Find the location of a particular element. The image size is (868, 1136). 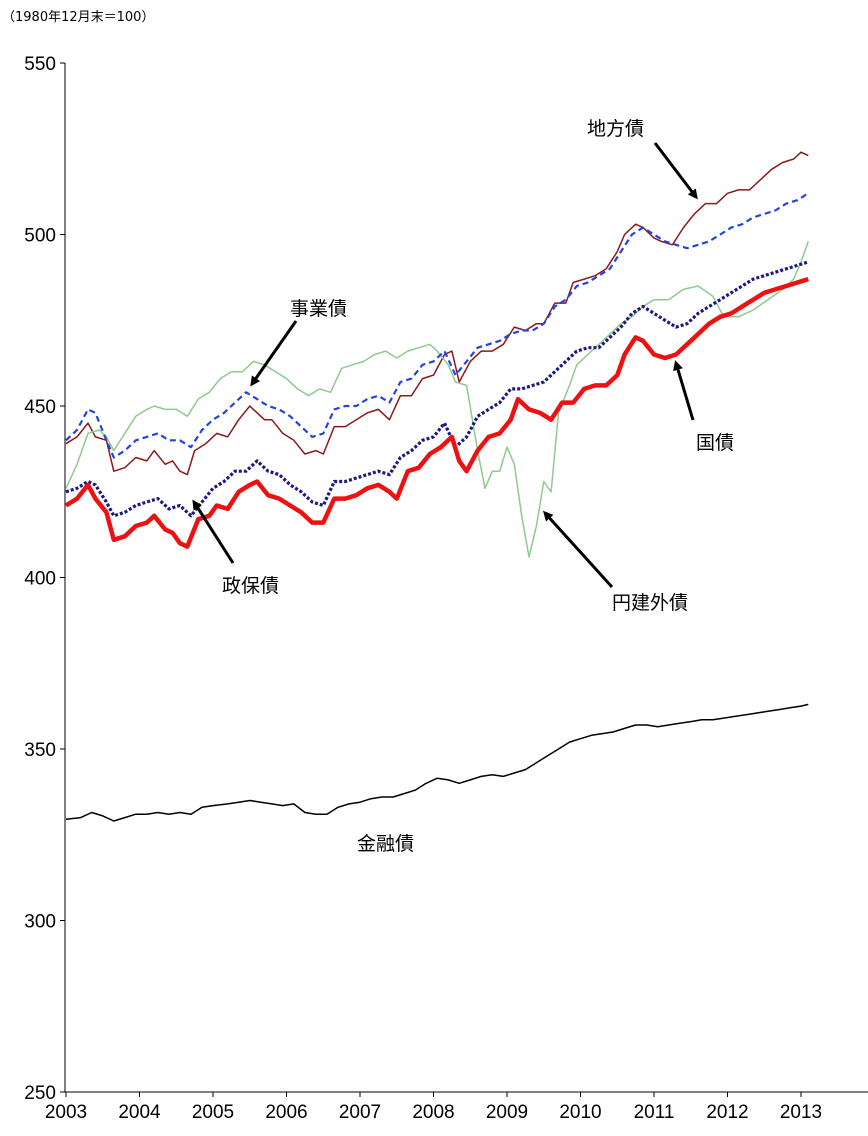

y-tick-label: 550 is located at coordinates (40, 64).